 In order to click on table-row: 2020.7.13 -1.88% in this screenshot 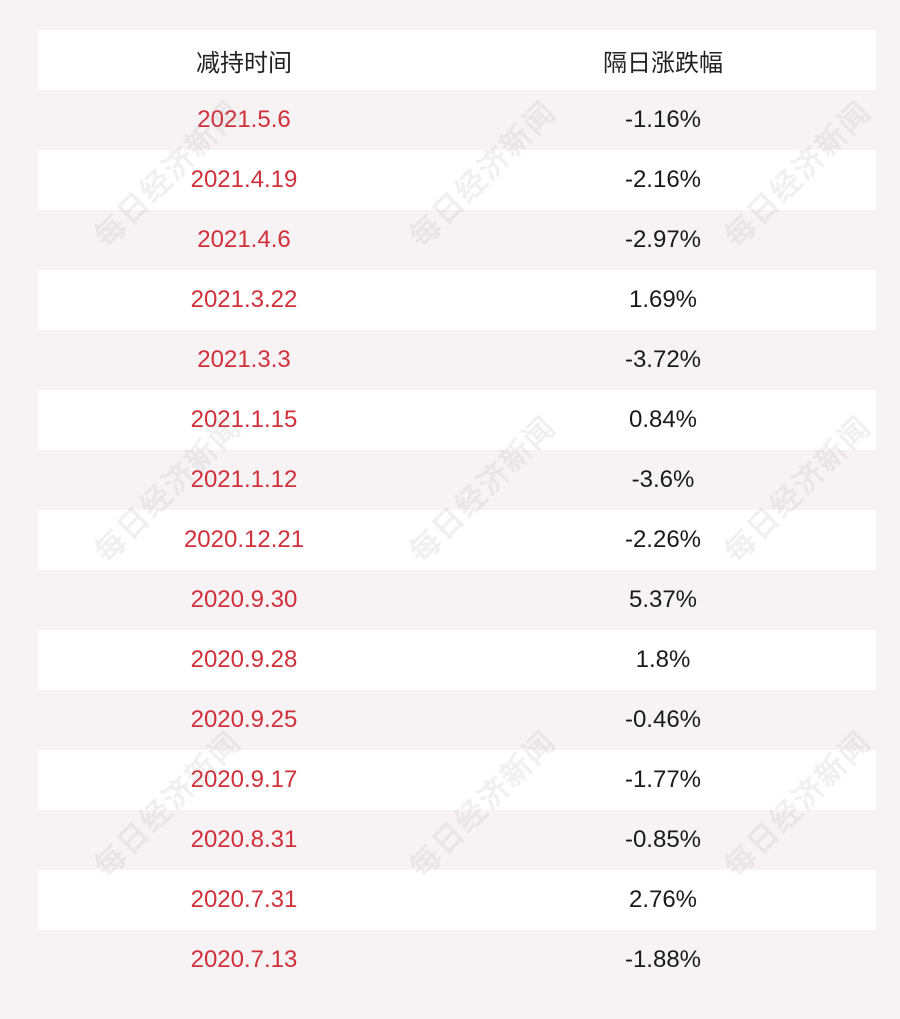, I will do `click(457, 960)`.